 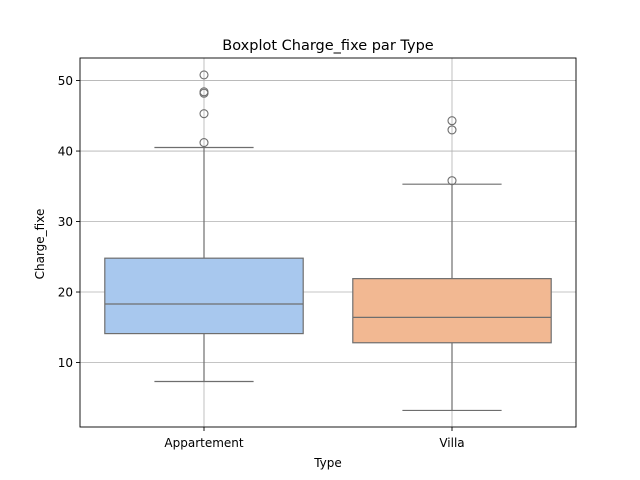 What do you see at coordinates (40, 244) in the screenshot?
I see `y-axis-title: Charge_fixe` at bounding box center [40, 244].